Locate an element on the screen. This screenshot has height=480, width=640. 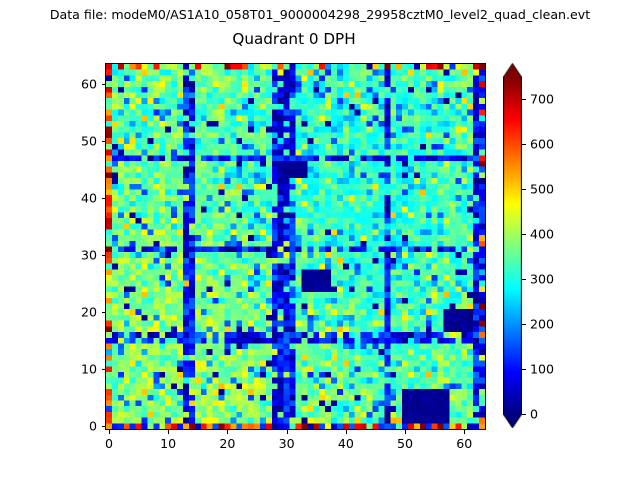
y-tick-label: 50 is located at coordinates (88, 141).